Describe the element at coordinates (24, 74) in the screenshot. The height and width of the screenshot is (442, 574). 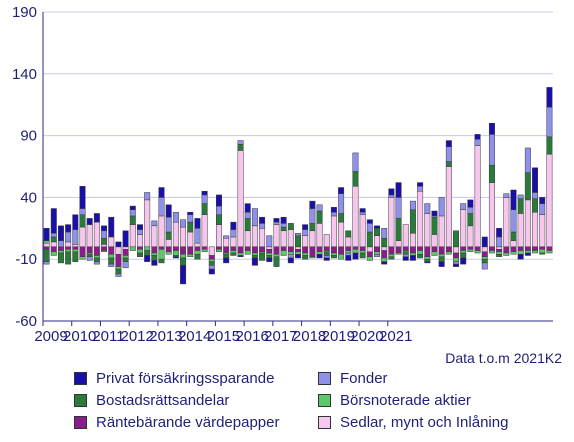
I see `y-tick-label: 140` at that location.